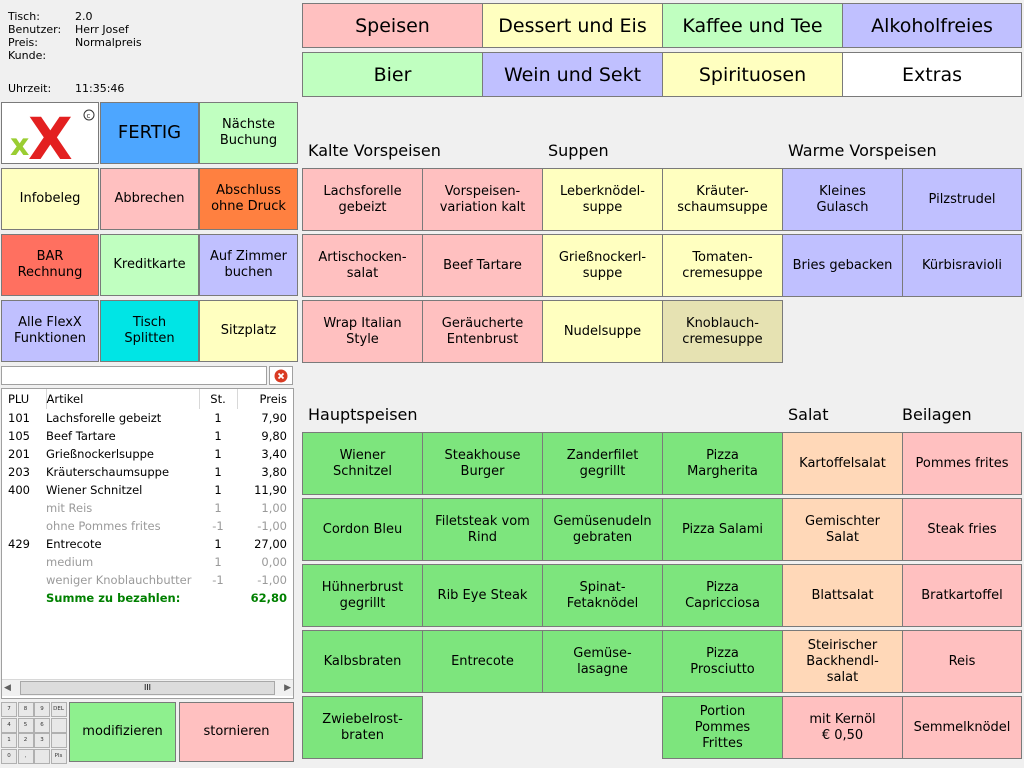  Describe the element at coordinates (752, 25) in the screenshot. I see `tab-kaffee-und-tee: Kaffee und Tee` at that location.